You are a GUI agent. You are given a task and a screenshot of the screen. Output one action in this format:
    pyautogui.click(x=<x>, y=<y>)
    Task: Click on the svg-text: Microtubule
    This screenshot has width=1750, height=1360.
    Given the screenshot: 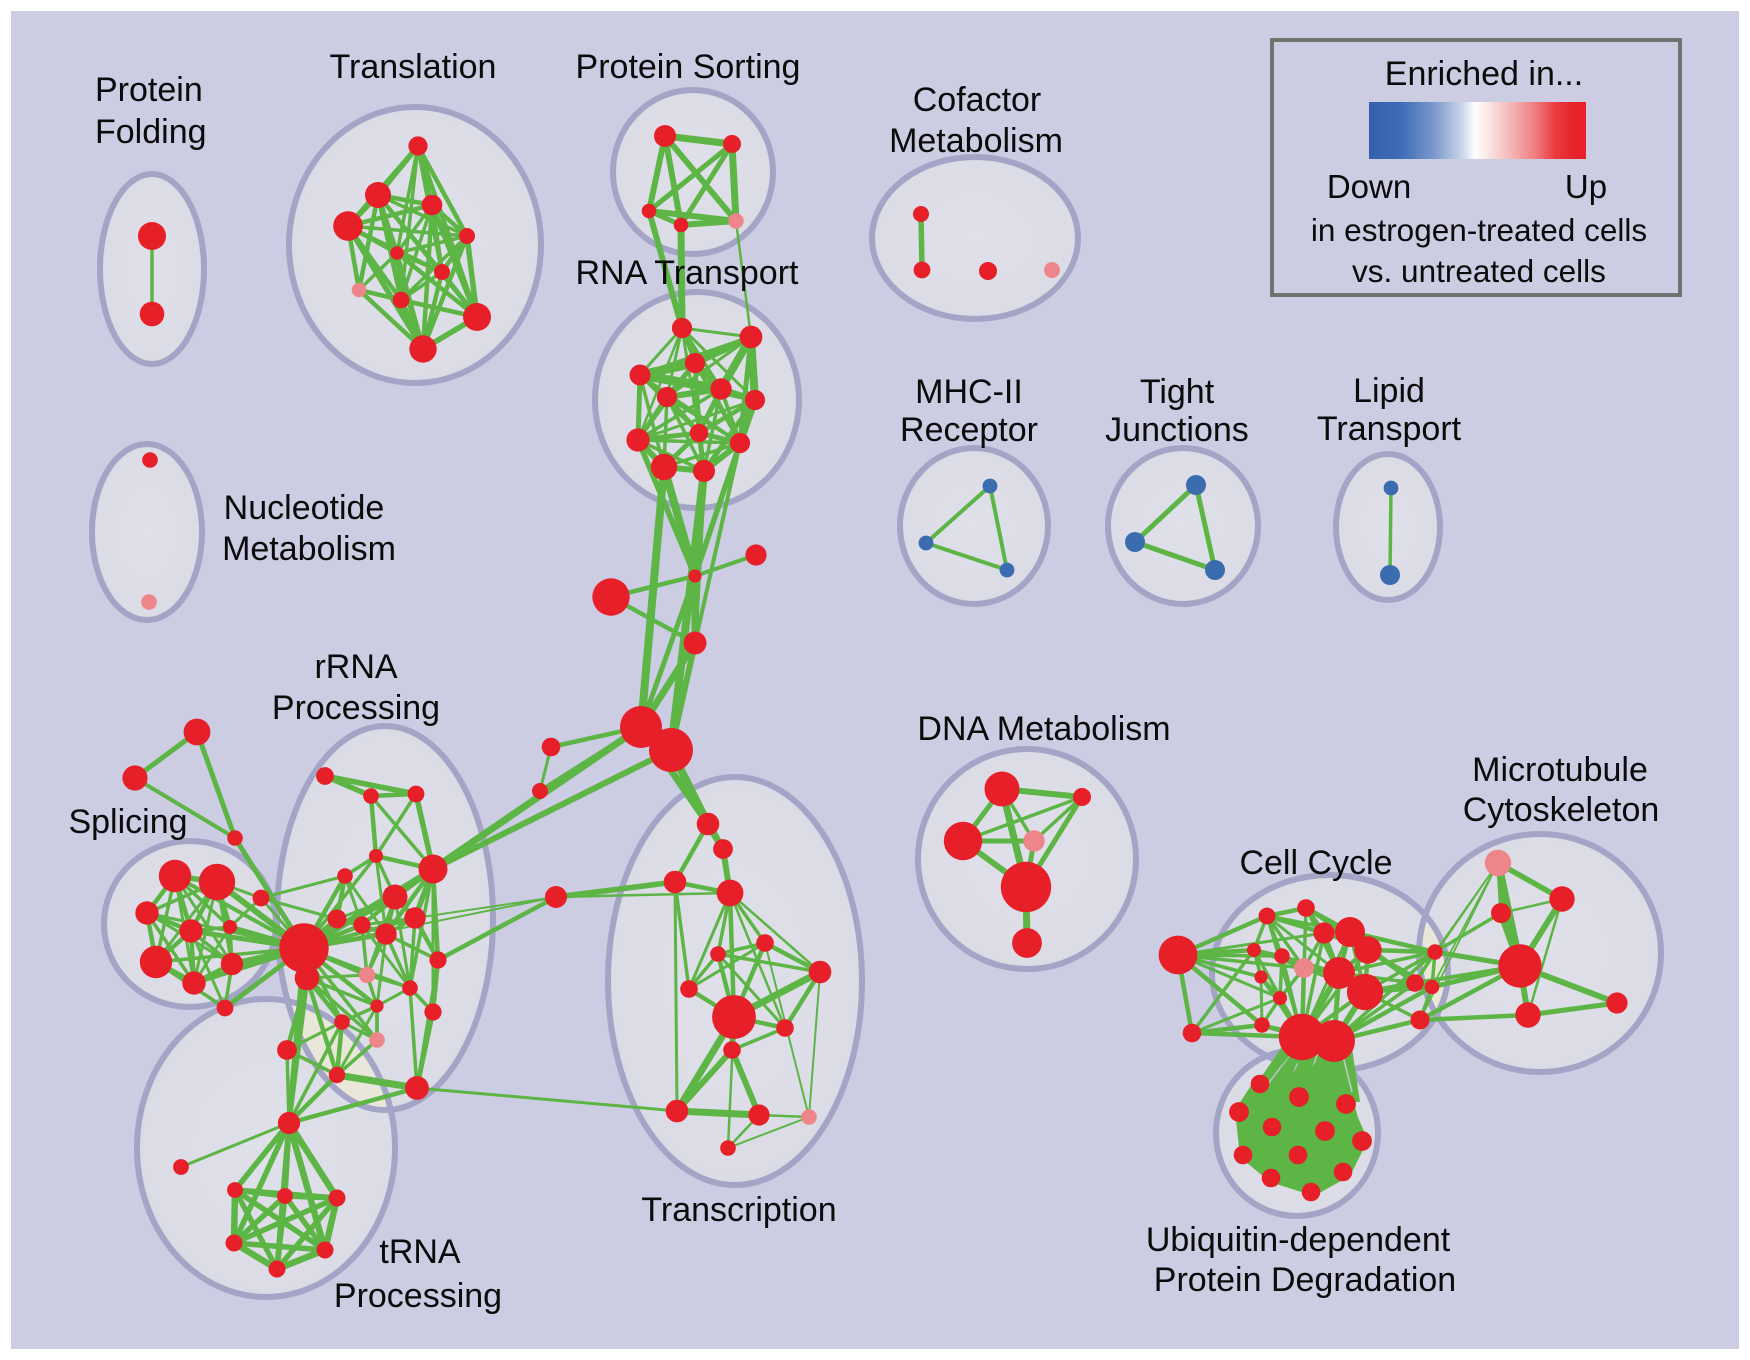 What is the action you would take?
    pyautogui.click(x=1560, y=770)
    